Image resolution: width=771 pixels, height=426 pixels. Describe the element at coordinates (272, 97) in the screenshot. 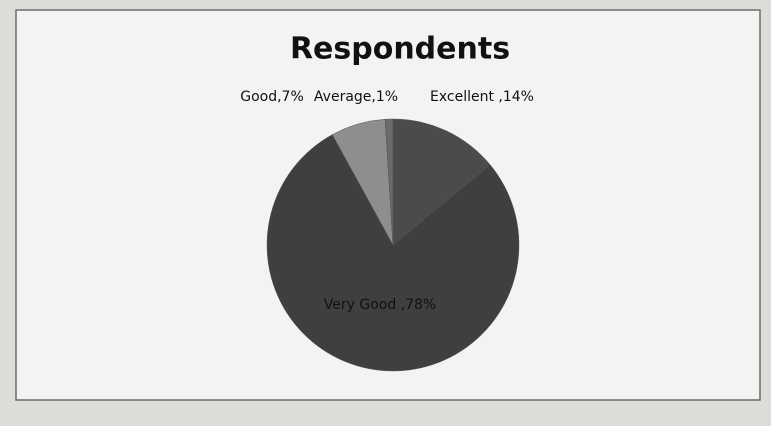

I see `data-label: Good,7%` at that location.